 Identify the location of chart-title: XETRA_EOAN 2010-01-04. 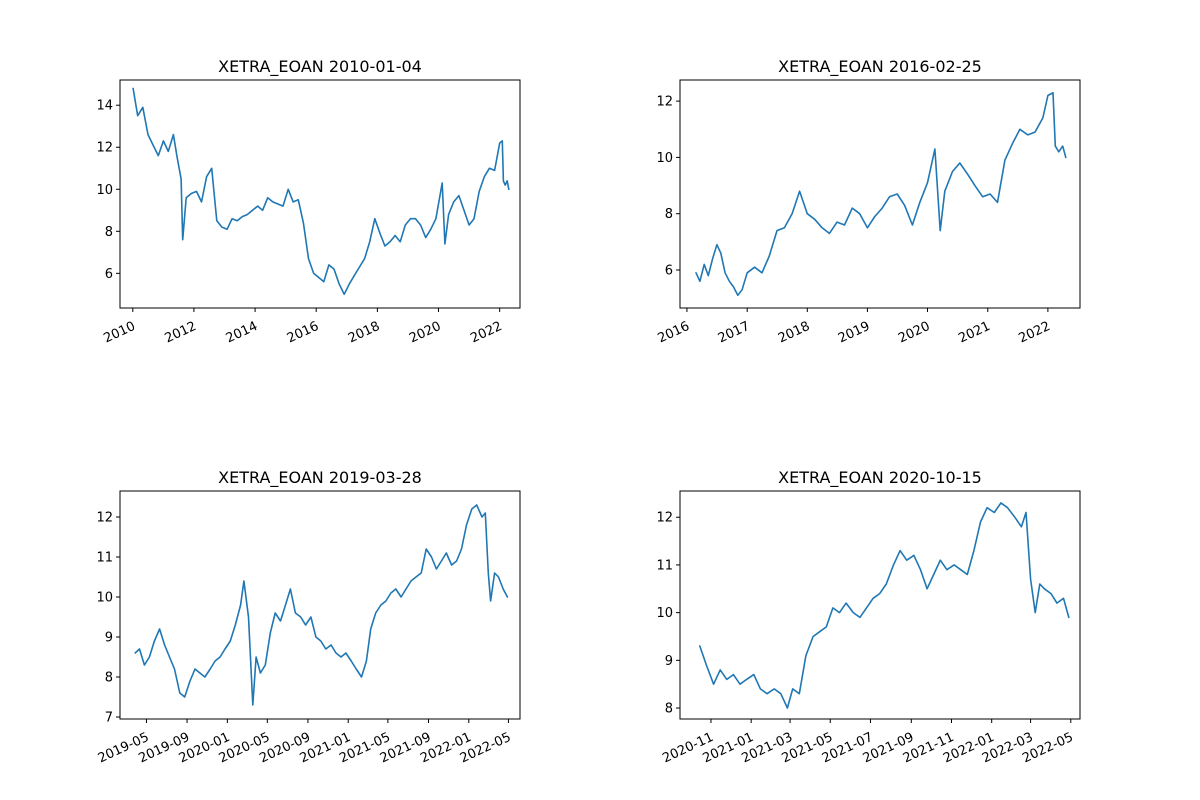
(320, 67).